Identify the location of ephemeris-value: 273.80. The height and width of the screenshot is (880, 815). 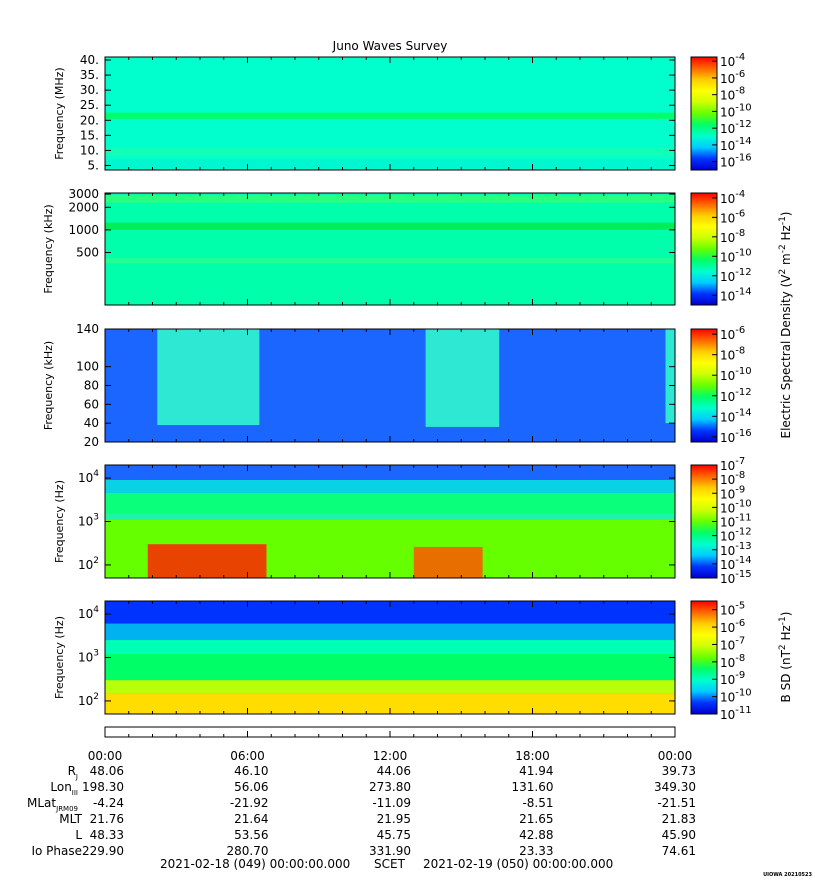
(390, 787).